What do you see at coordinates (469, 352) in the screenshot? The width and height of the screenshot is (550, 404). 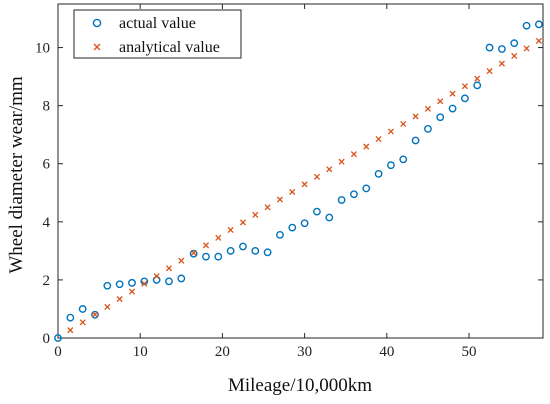 I see `x-tick-label: 50` at bounding box center [469, 352].